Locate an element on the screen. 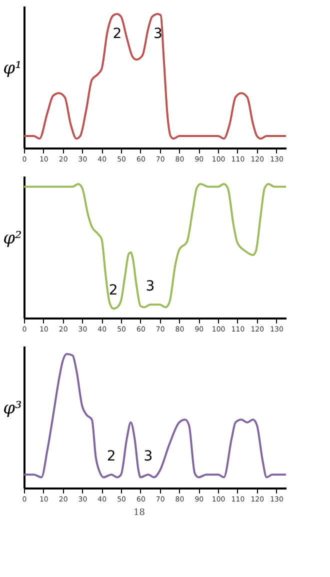  y-axis-title: φ² is located at coordinates (12, 238).